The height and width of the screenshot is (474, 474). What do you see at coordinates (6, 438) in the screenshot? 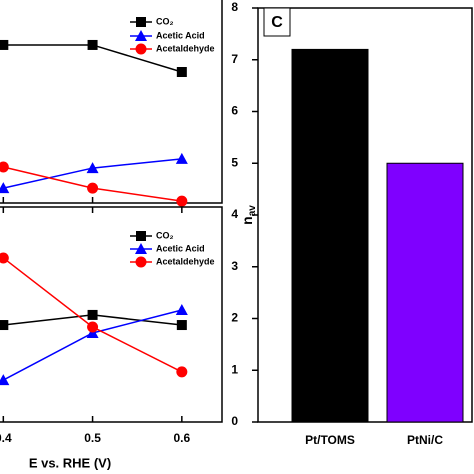
I see `x-tick-label: 0.4` at bounding box center [6, 438].